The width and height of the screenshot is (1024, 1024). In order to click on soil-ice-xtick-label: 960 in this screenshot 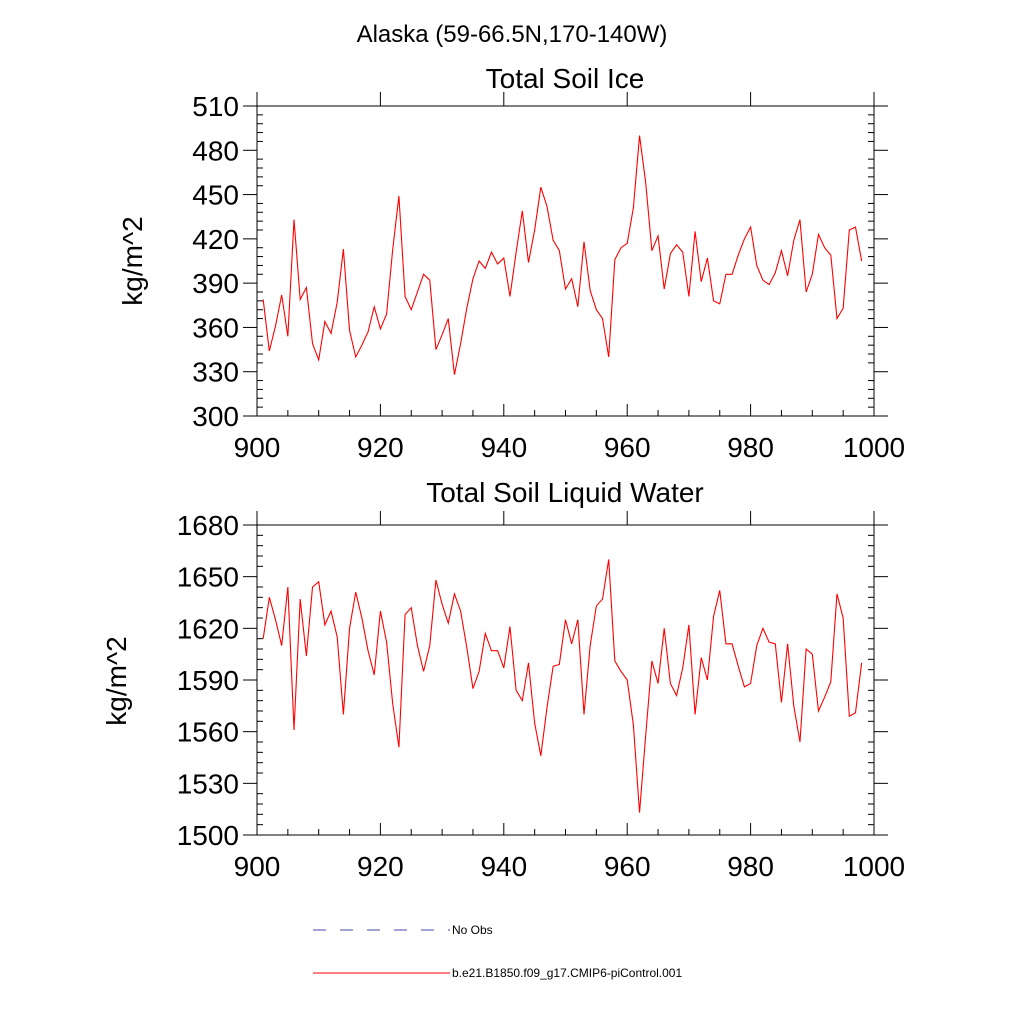, I will do `click(627, 447)`.